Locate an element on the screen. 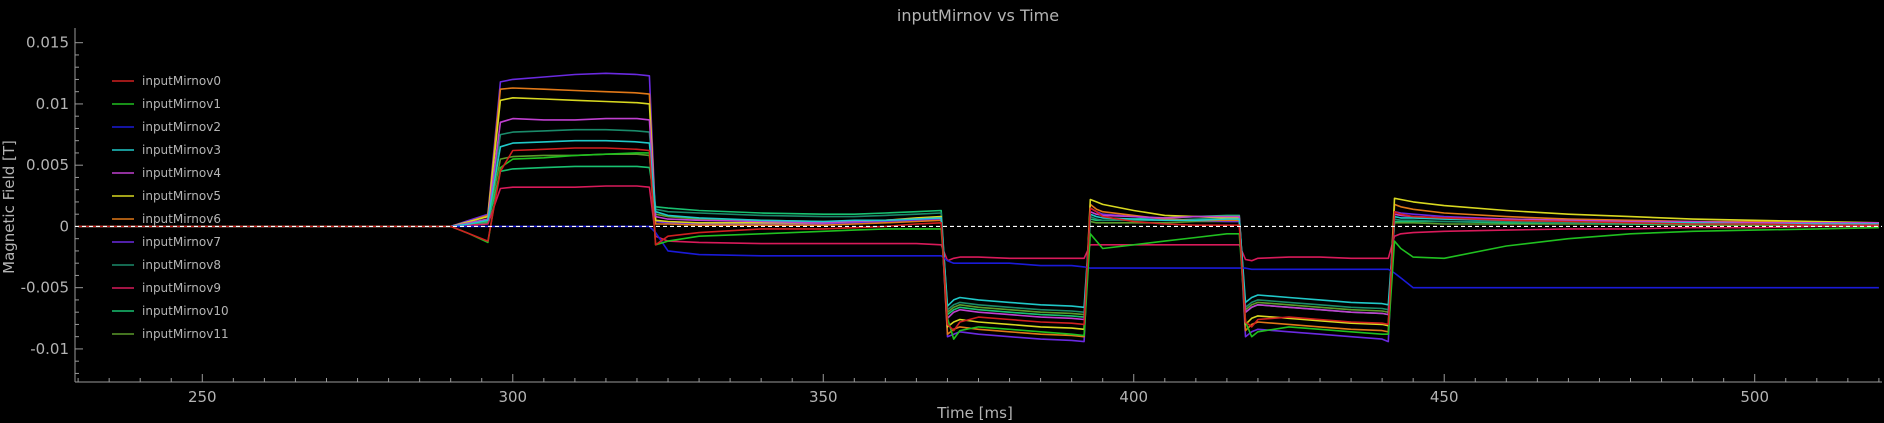 The height and width of the screenshot is (423, 1884). legend-label-inputMirnov9: inputMirnov9 is located at coordinates (181, 288).